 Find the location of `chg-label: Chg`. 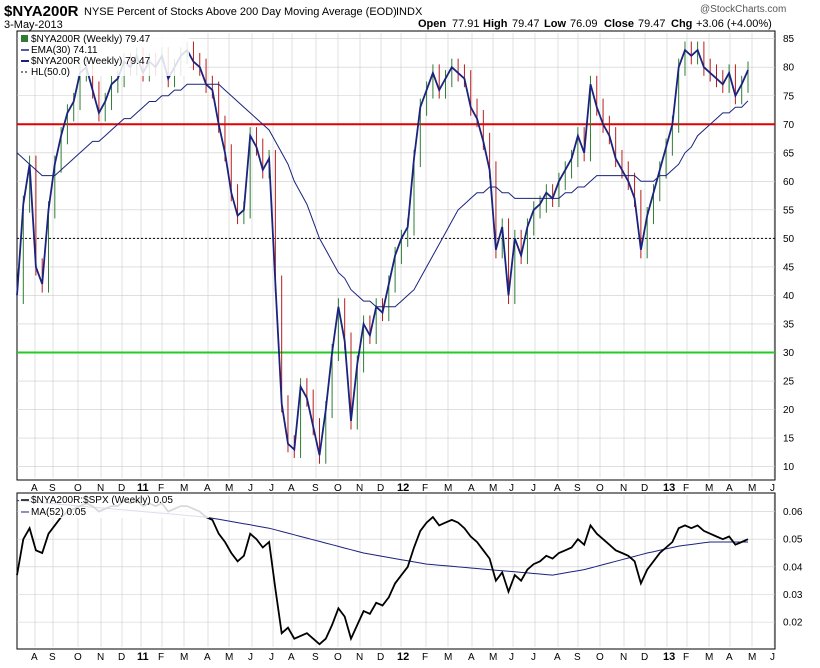

chg-label: Chg is located at coordinates (681, 24).